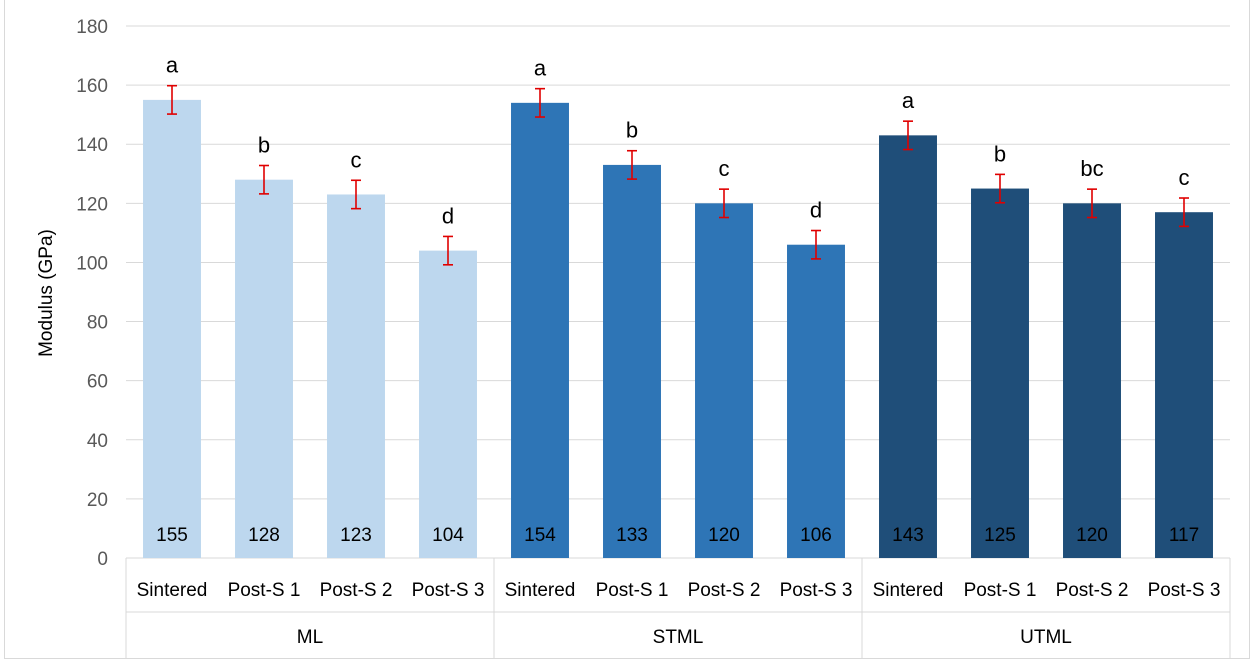 The image size is (1251, 660). What do you see at coordinates (908, 535) in the screenshot?
I see `data-label: 143` at bounding box center [908, 535].